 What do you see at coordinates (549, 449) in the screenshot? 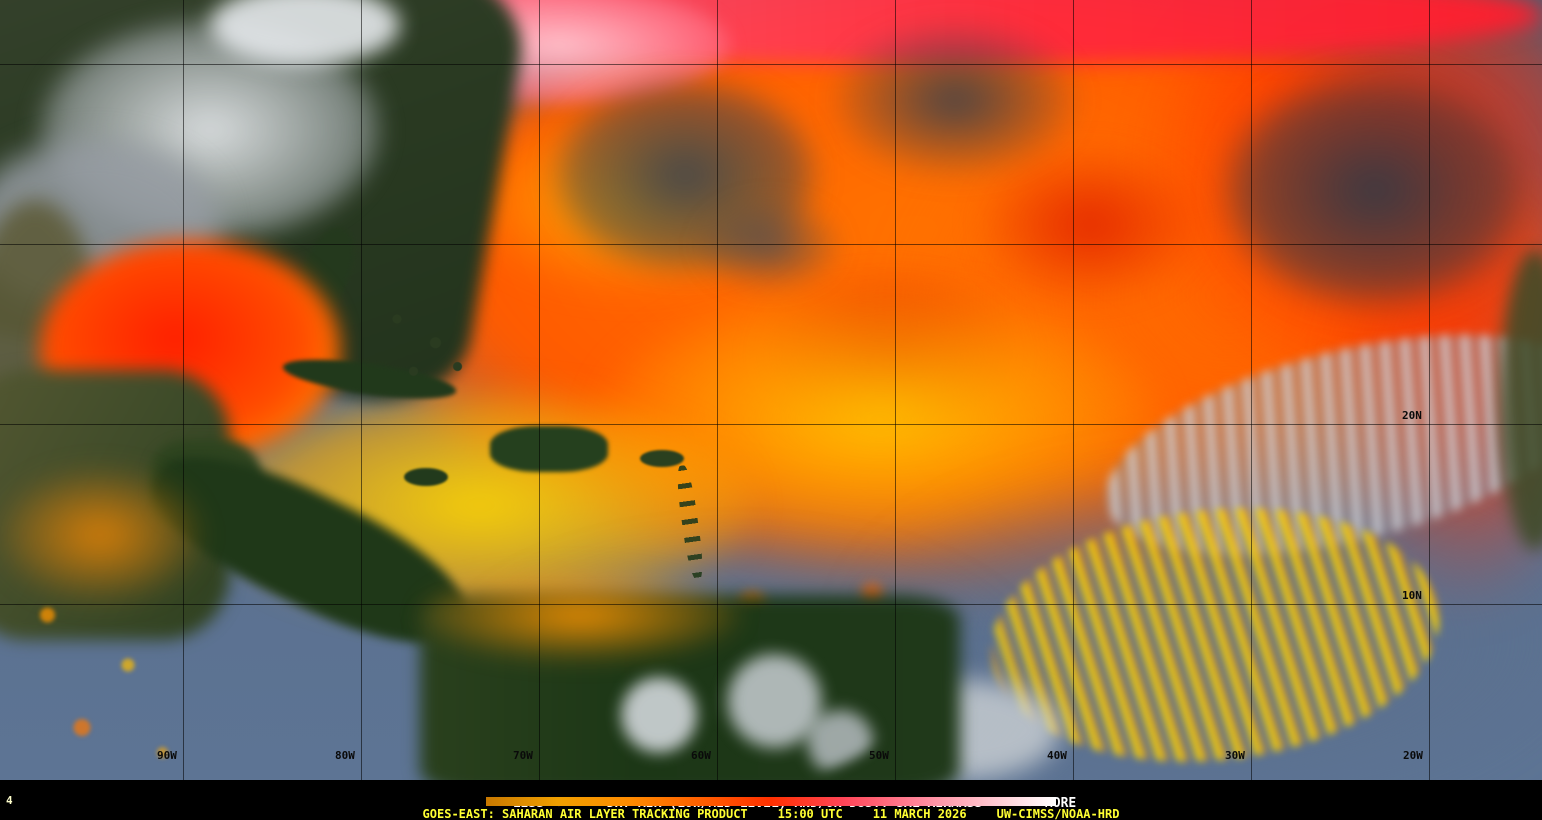
I see `hispaniola-island-blob` at bounding box center [549, 449].